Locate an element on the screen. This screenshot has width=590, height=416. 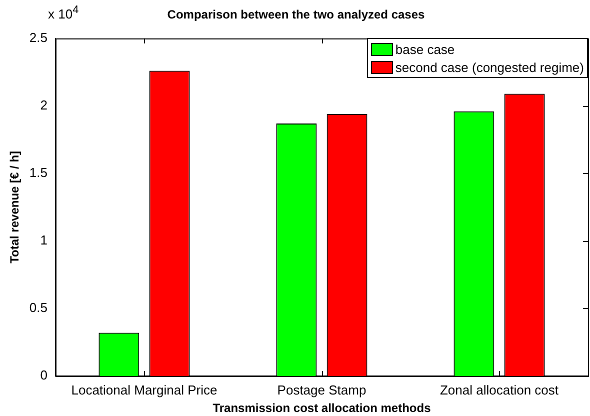
y-tick-label: 0 is located at coordinates (44, 375).